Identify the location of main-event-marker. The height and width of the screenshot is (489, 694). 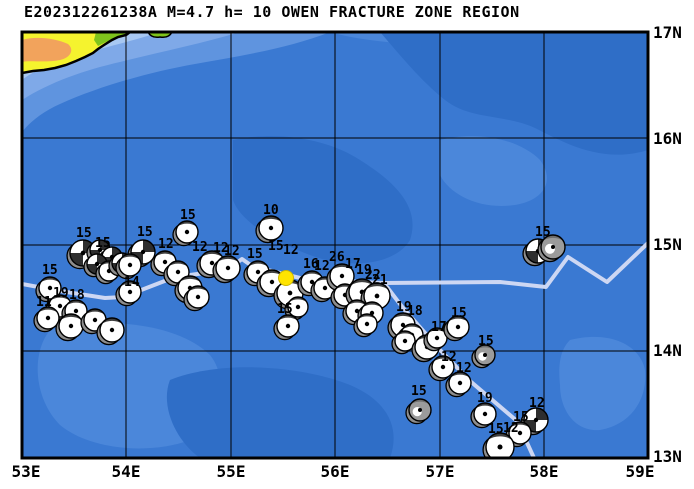
(286, 278).